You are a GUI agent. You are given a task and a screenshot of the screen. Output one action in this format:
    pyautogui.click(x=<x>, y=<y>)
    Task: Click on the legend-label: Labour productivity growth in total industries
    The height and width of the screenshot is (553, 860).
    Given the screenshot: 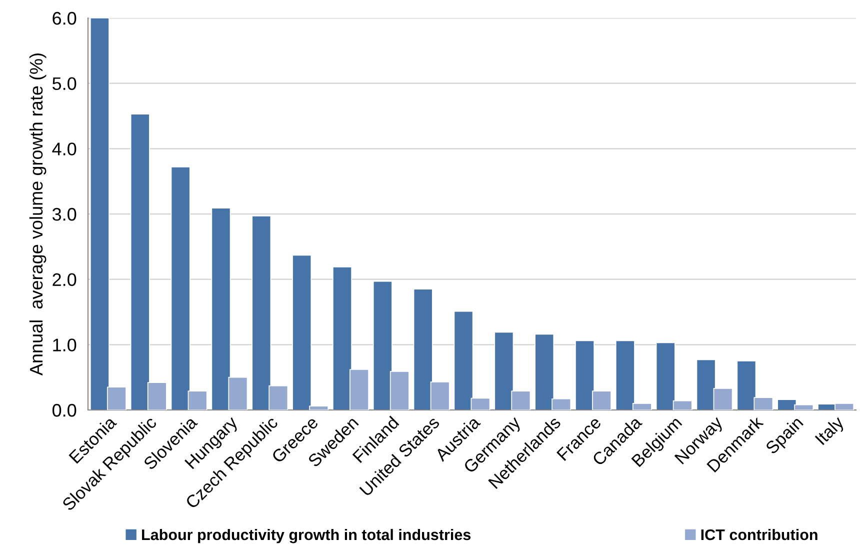 What is the action you would take?
    pyautogui.click(x=306, y=536)
    